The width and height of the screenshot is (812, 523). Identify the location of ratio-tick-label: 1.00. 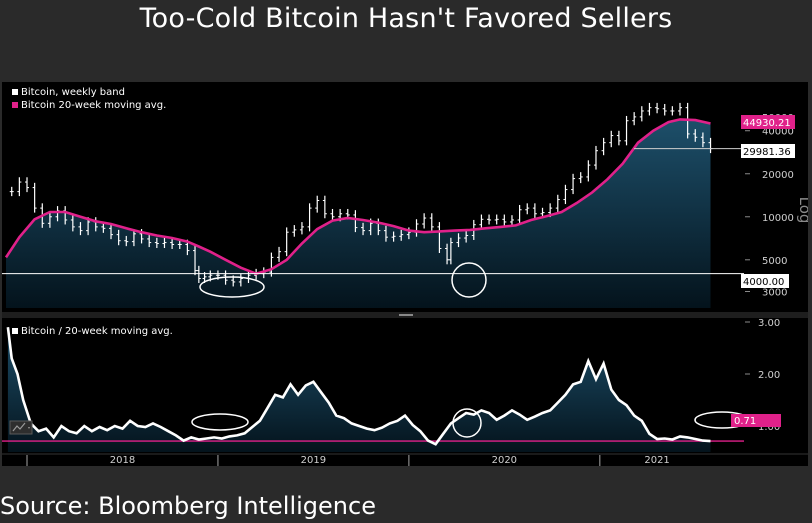
(769, 427).